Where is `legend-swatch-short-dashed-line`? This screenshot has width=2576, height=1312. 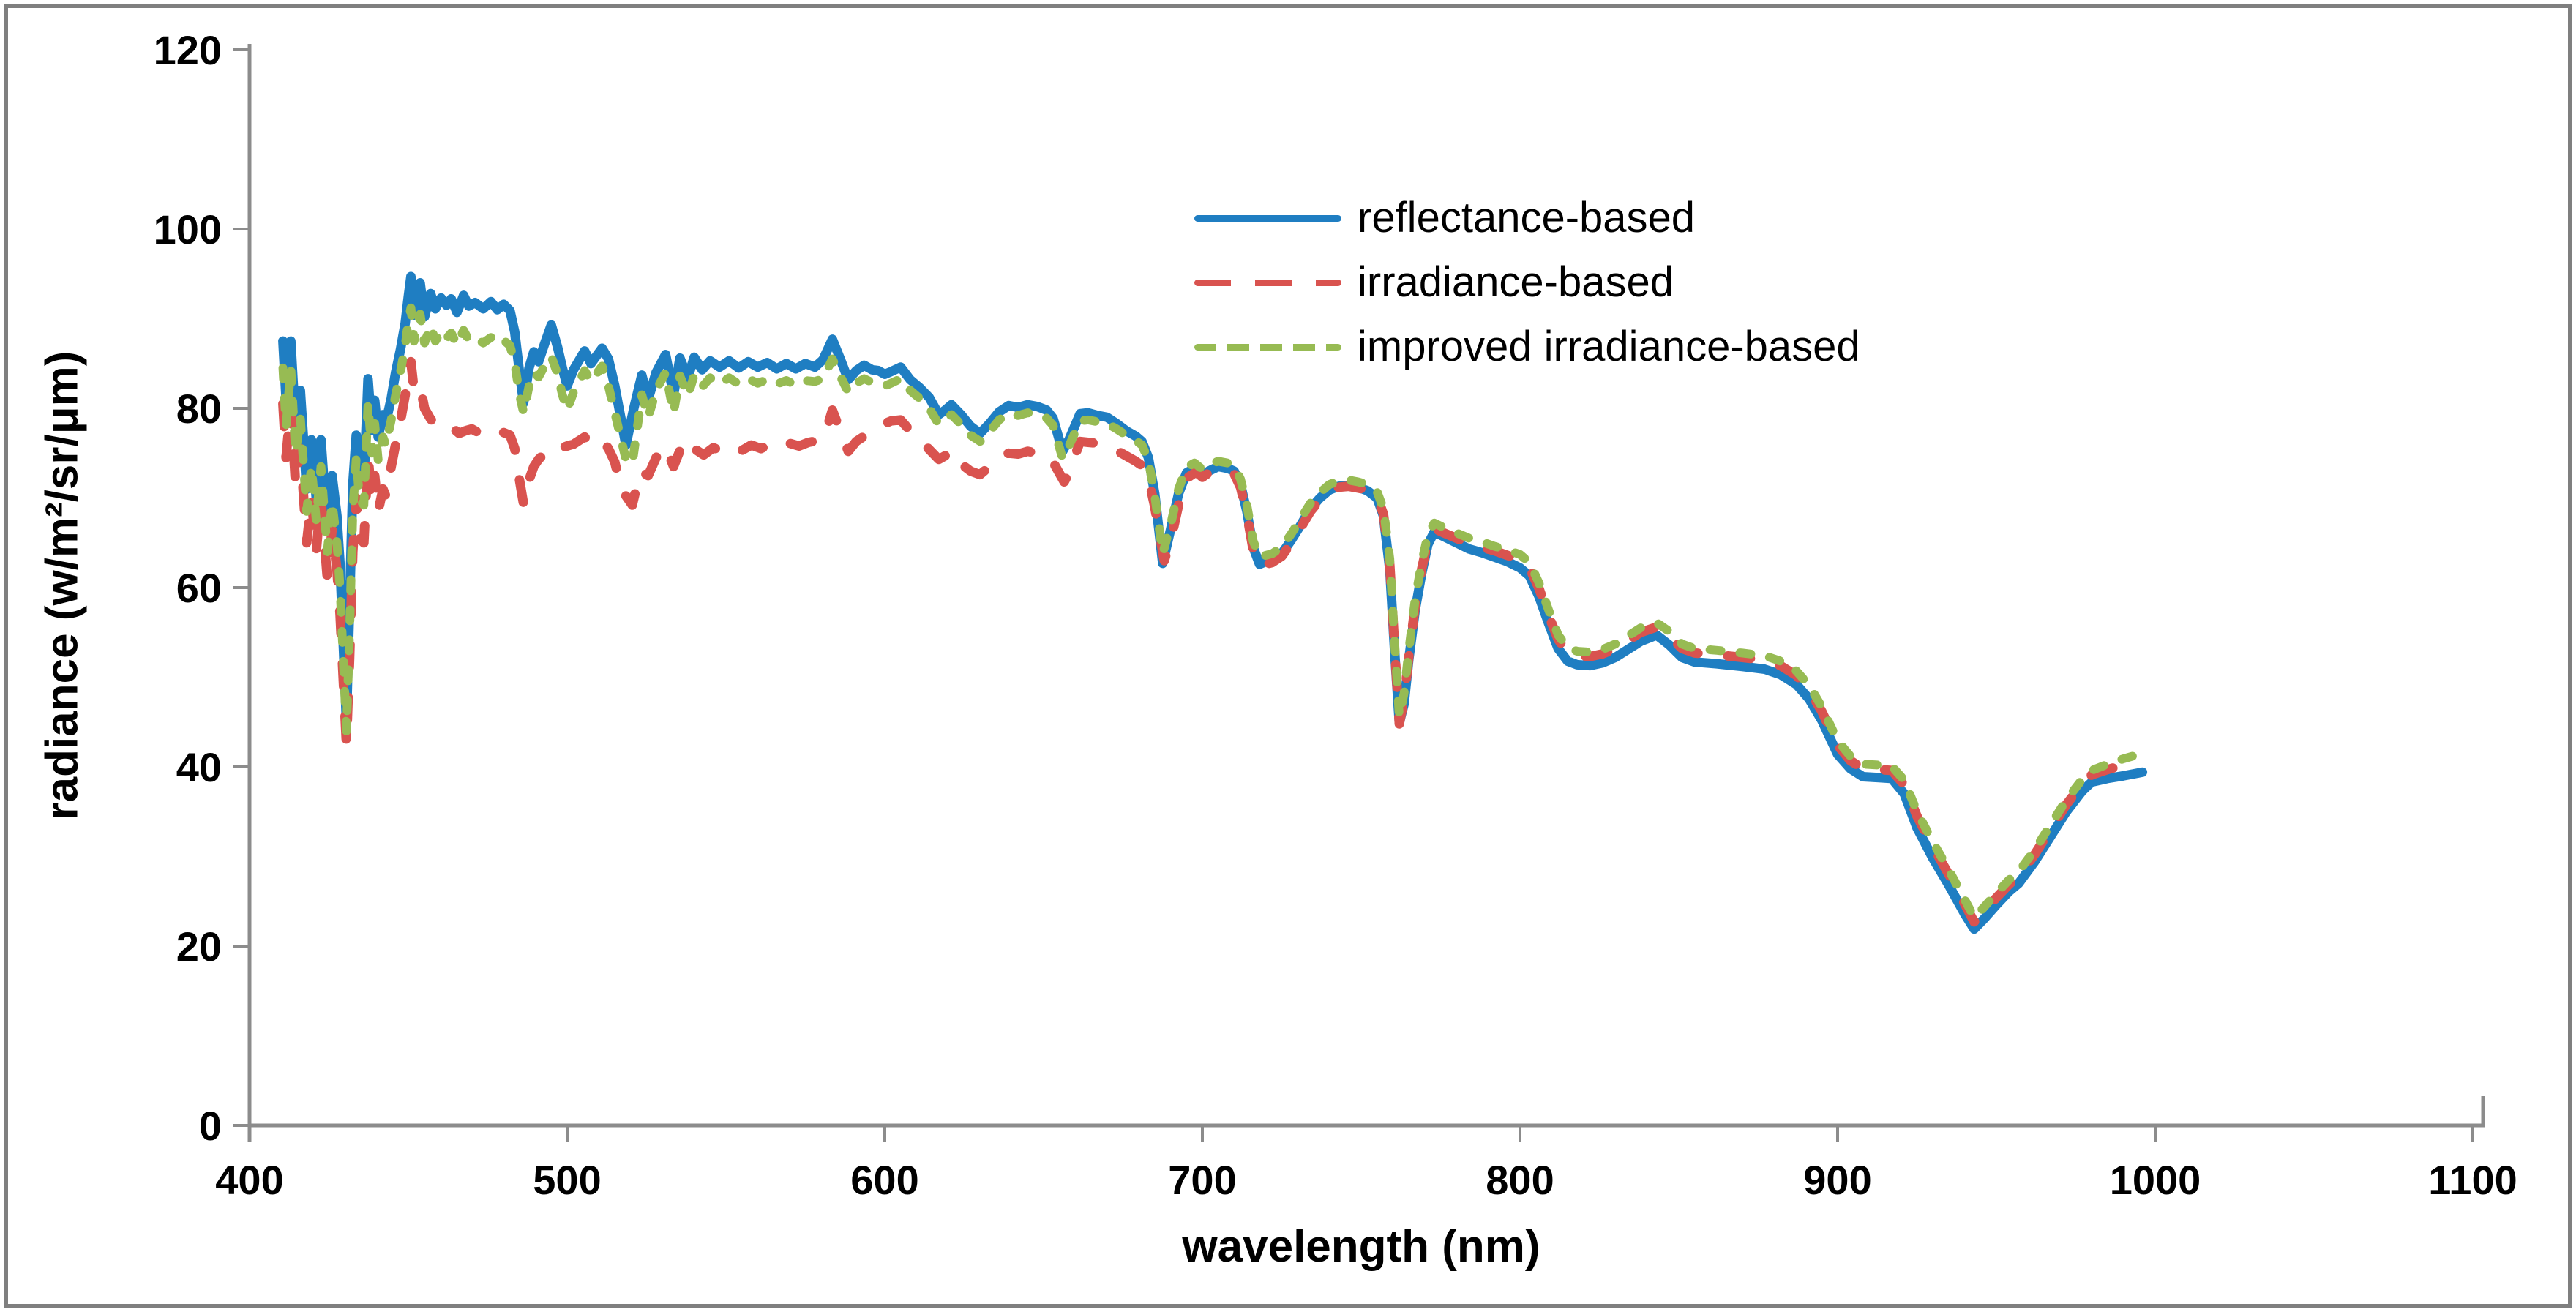
legend-swatch-short-dashed-line is located at coordinates (1267, 347).